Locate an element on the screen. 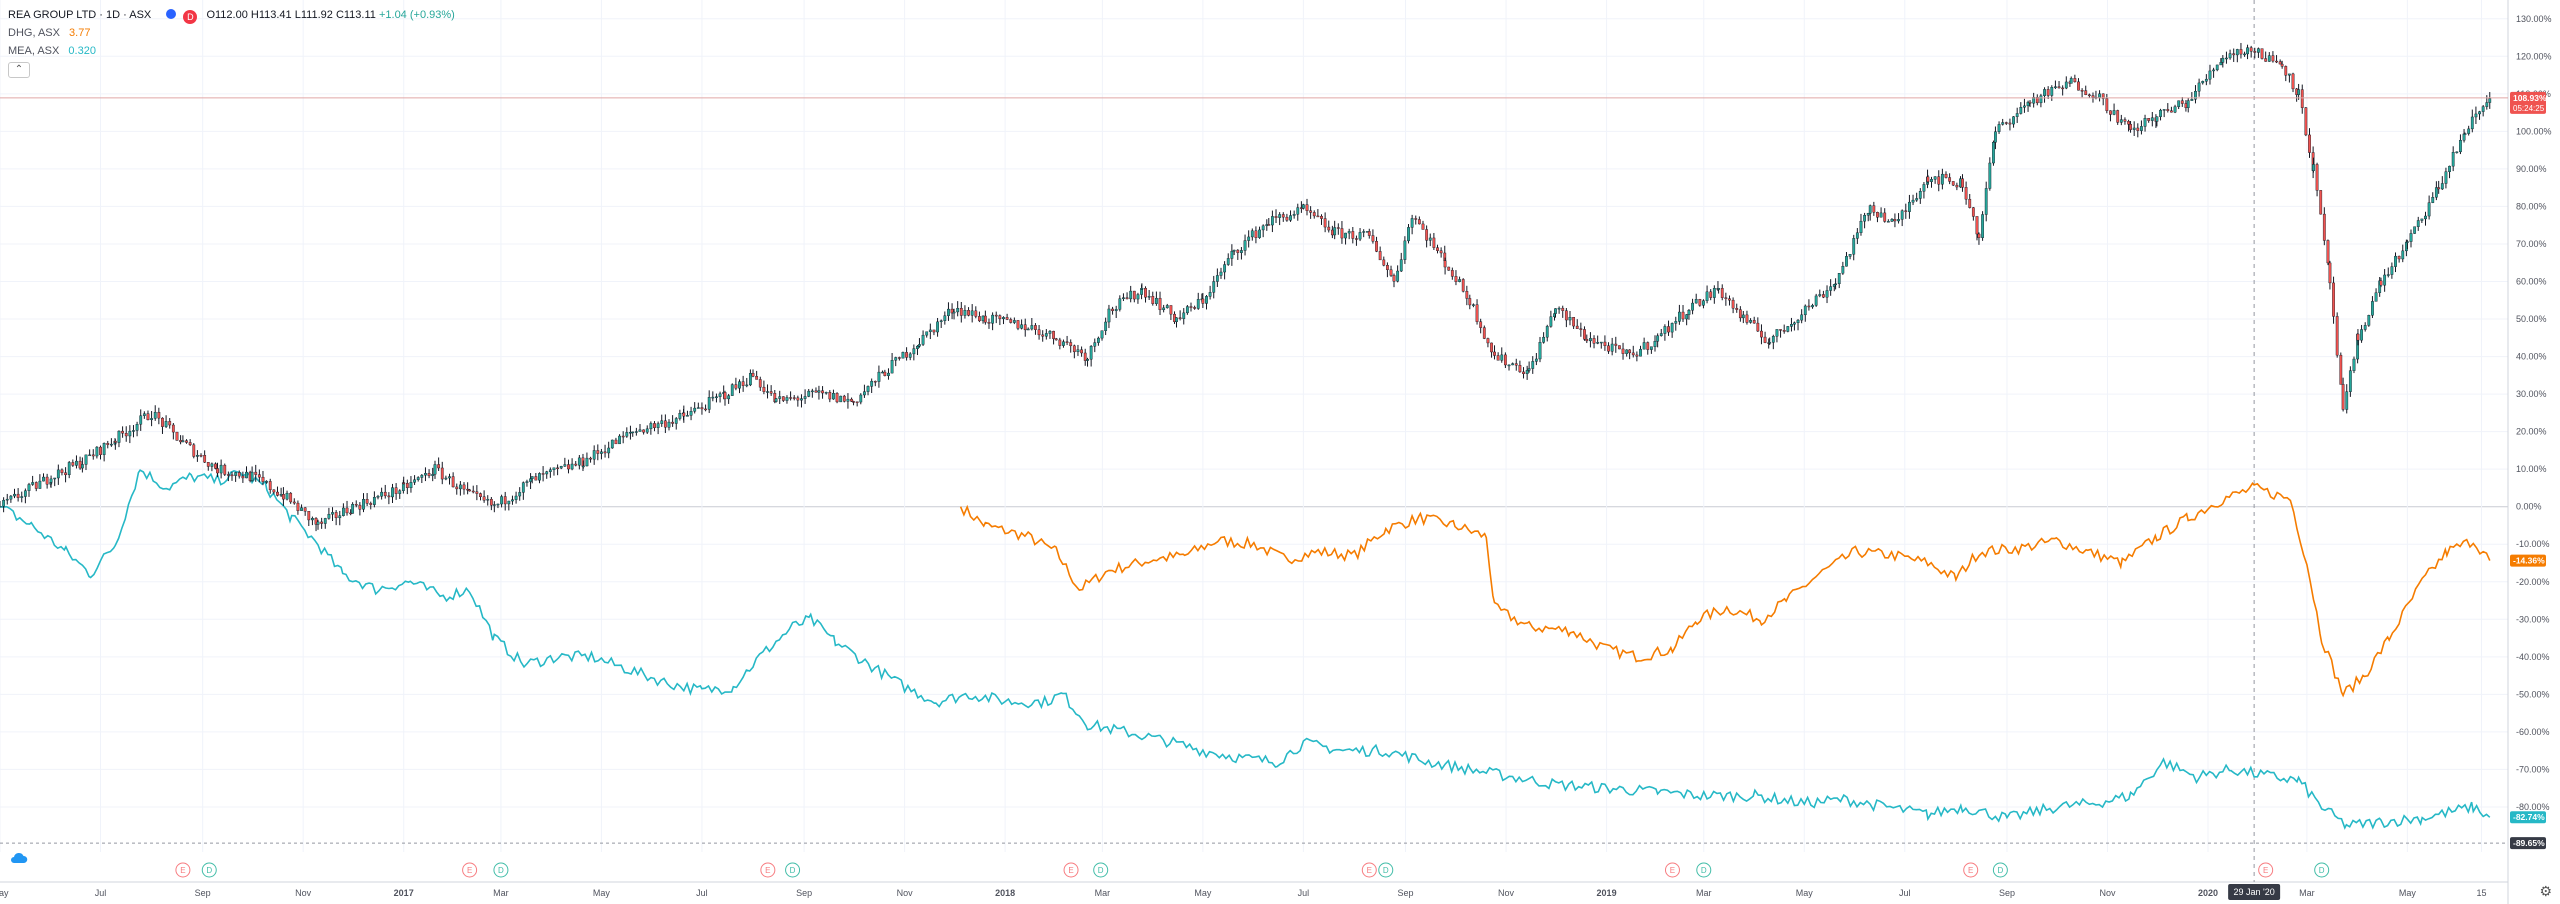 Image resolution: width=2560 pixels, height=904 pixels. gear-icon: ⚙ is located at coordinates (2545, 891).